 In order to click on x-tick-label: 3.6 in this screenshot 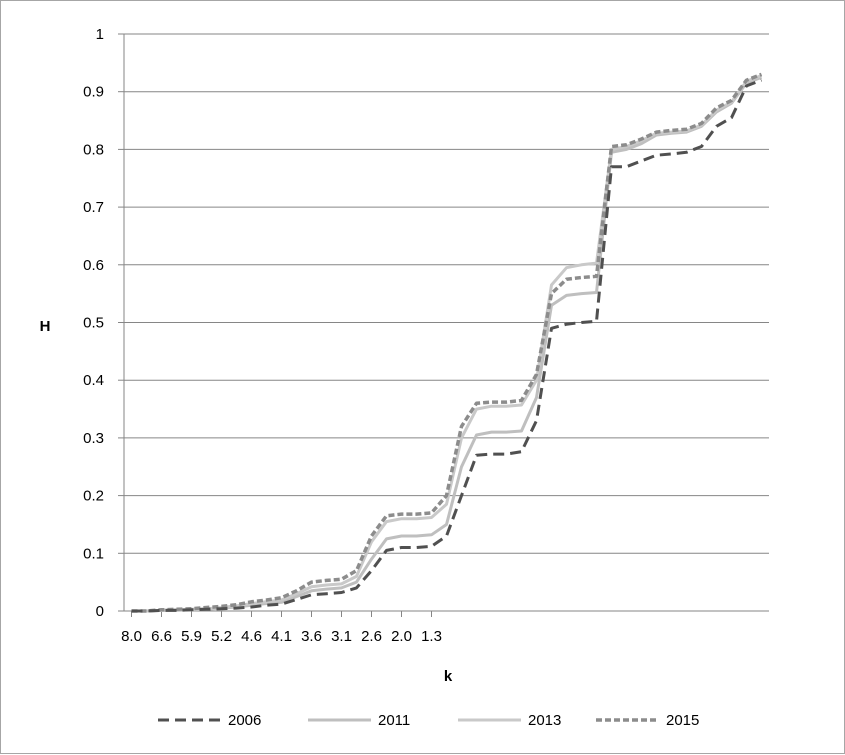, I will do `click(311, 636)`.